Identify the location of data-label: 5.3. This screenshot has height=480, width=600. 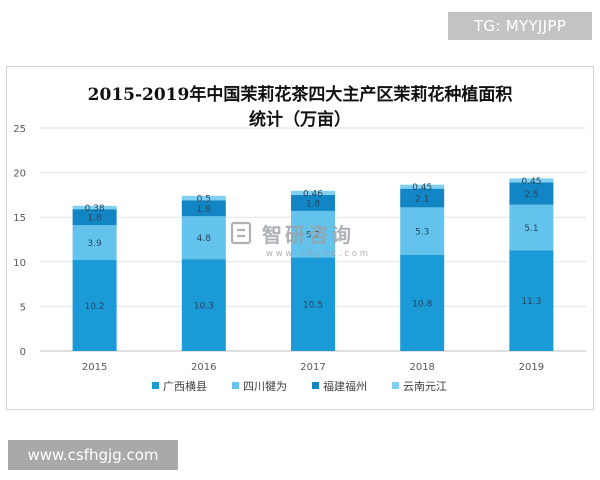
(422, 233).